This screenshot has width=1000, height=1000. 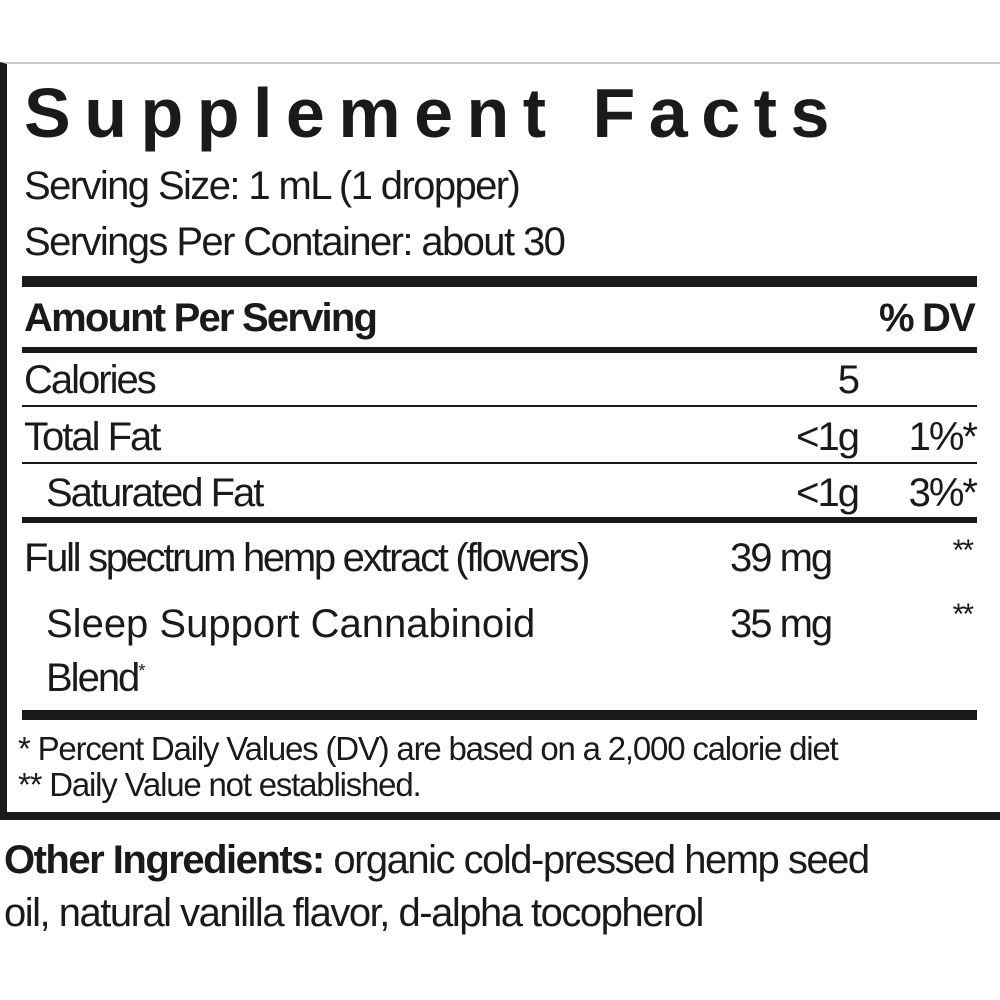 What do you see at coordinates (307, 558) in the screenshot?
I see `ingredient-name: Full spectrum hemp extract (flowers)` at bounding box center [307, 558].